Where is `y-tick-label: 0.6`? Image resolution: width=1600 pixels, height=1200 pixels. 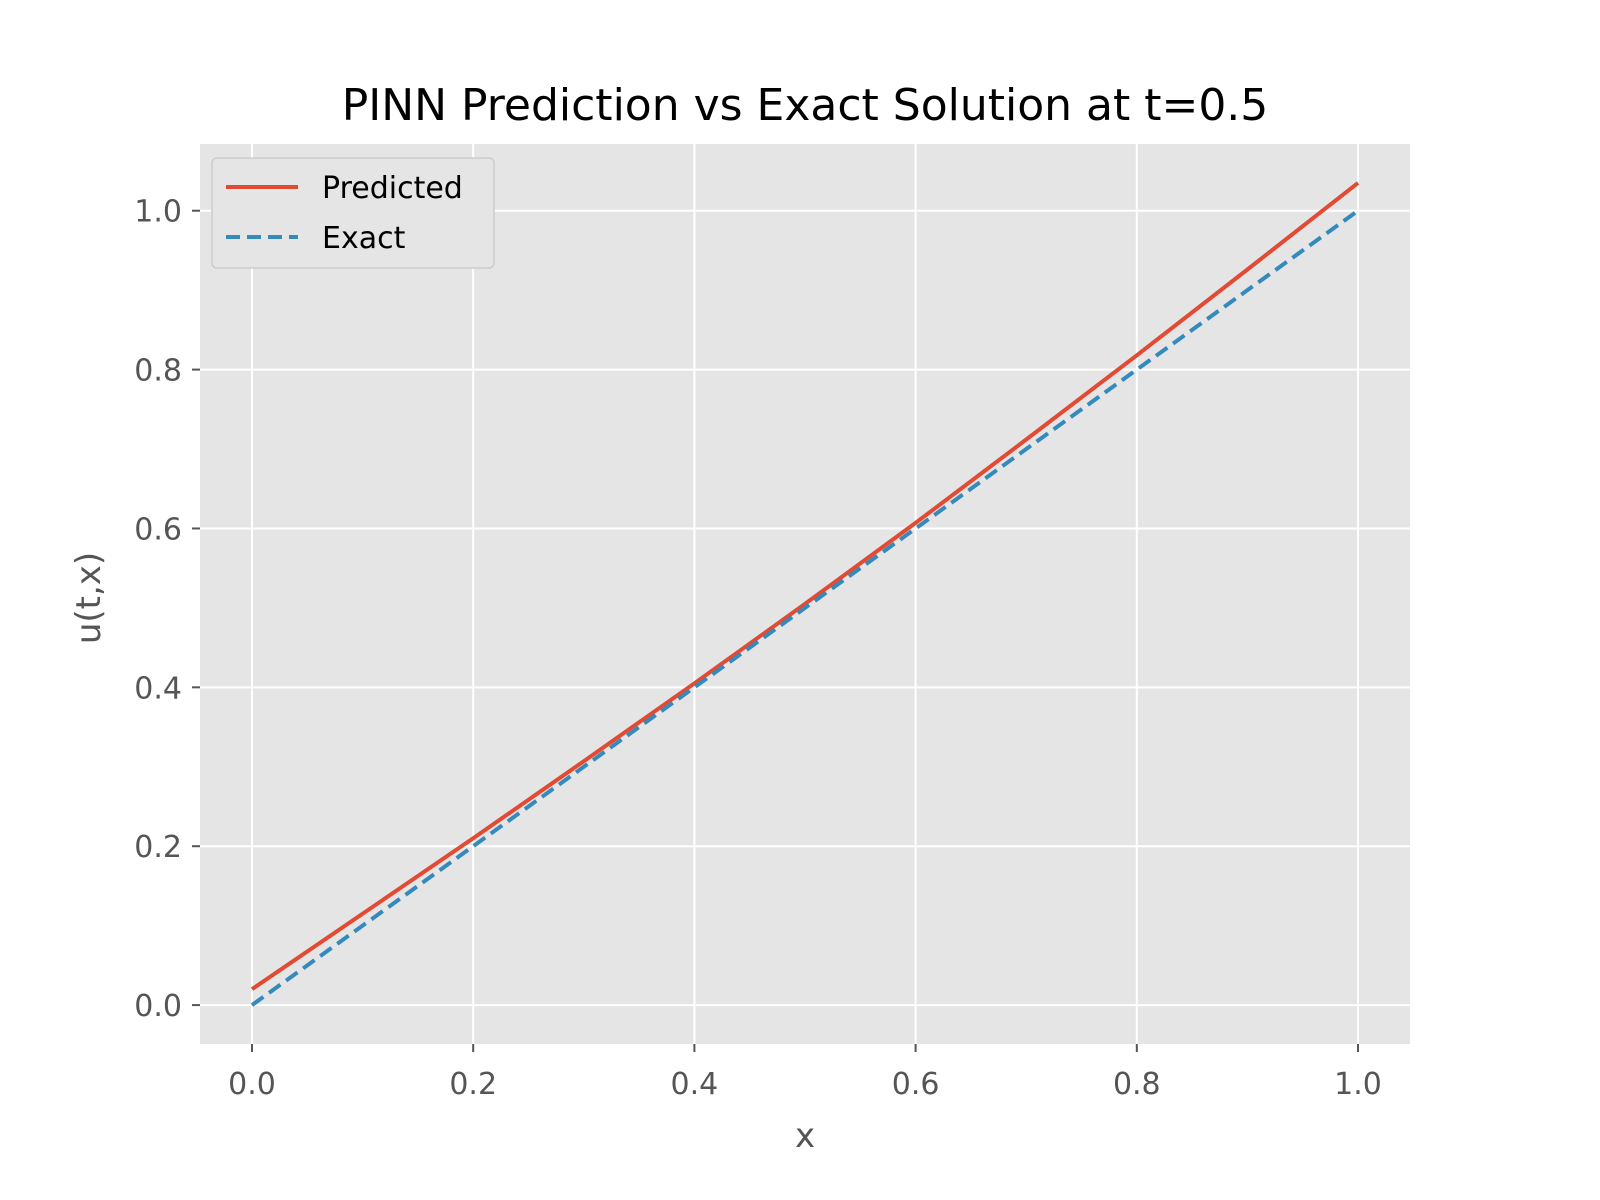
y-tick-label: 0.6 is located at coordinates (158, 529).